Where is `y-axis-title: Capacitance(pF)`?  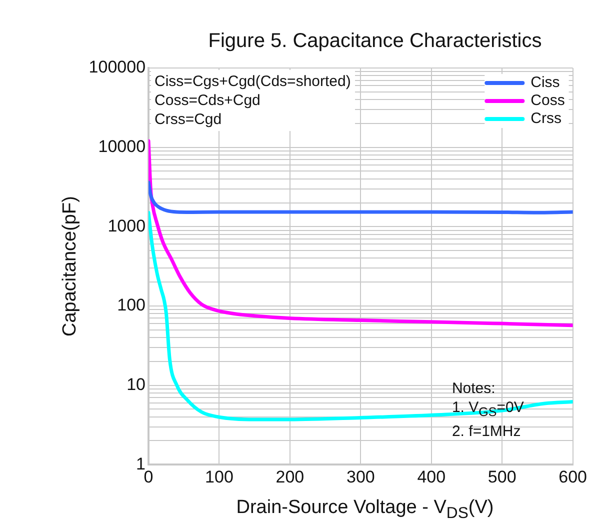 y-axis-title: Capacitance(pF) is located at coordinates (70, 266).